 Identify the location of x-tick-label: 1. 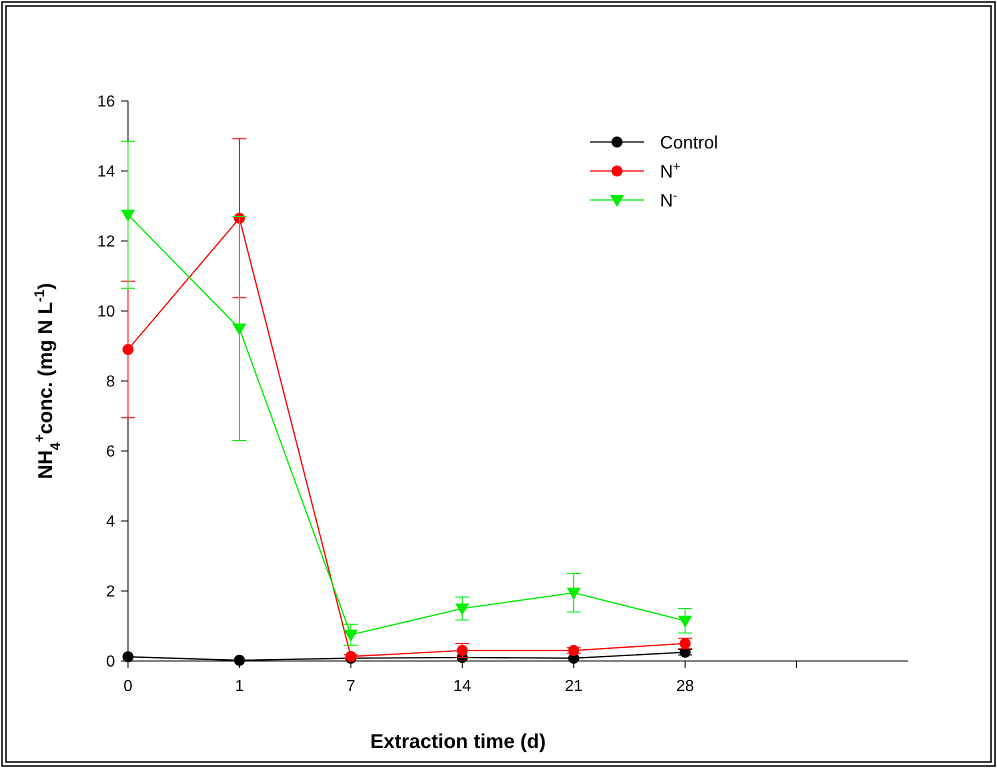
(239, 686).